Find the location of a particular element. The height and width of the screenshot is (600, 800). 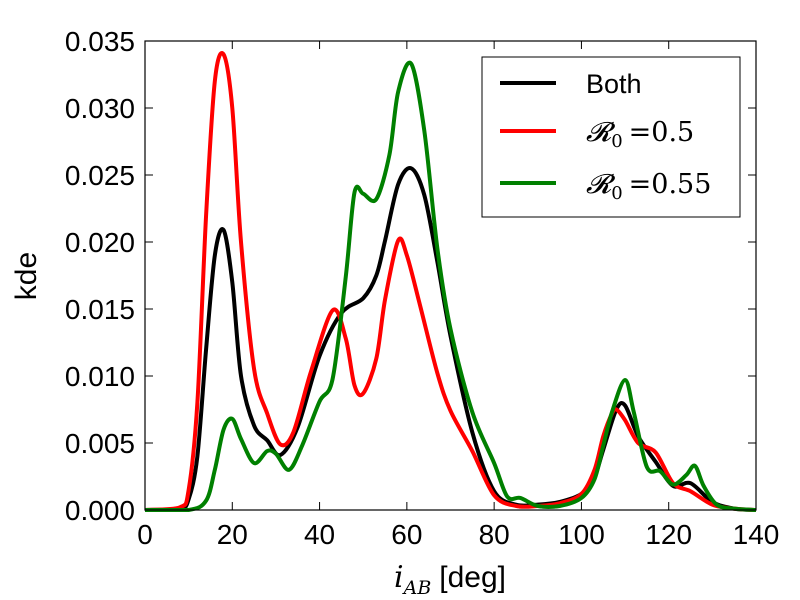

x-axis-label-var: i is located at coordinates (399, 577).